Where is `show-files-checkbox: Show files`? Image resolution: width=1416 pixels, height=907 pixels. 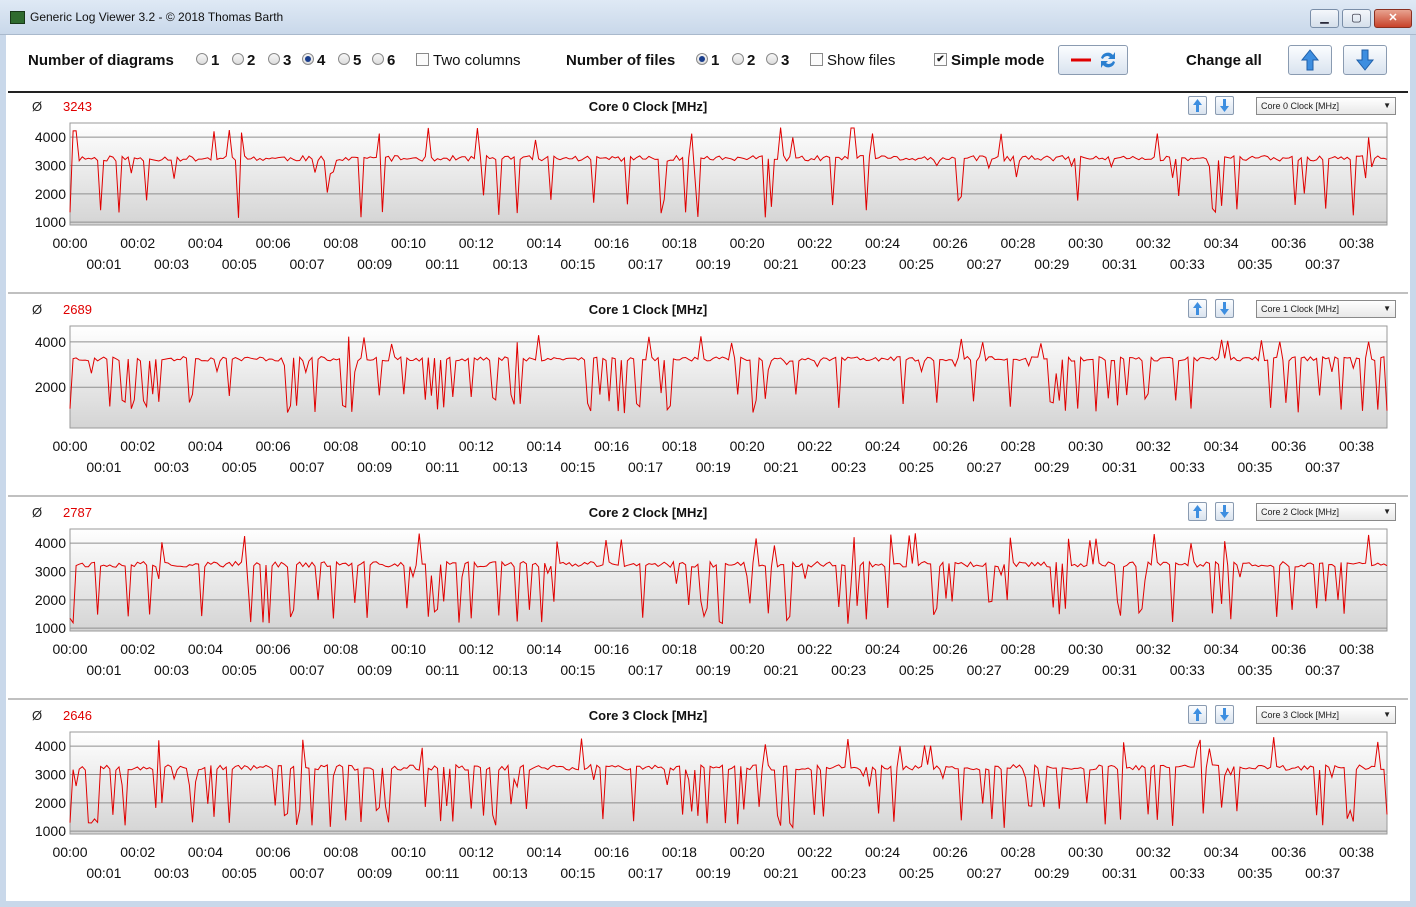
show-files-checkbox: Show files is located at coordinates (852, 61).